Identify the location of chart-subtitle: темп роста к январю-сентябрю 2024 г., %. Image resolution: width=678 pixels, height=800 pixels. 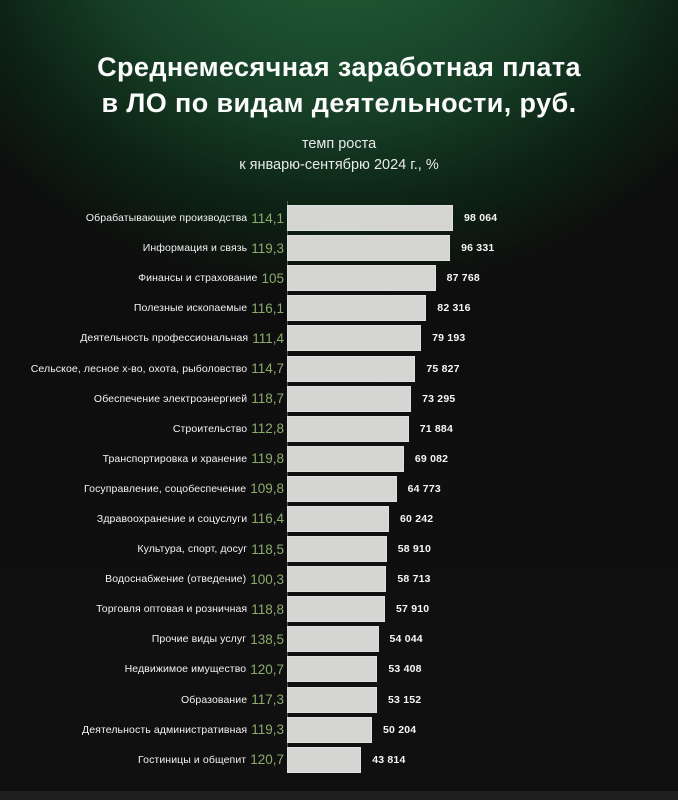
(339, 154).